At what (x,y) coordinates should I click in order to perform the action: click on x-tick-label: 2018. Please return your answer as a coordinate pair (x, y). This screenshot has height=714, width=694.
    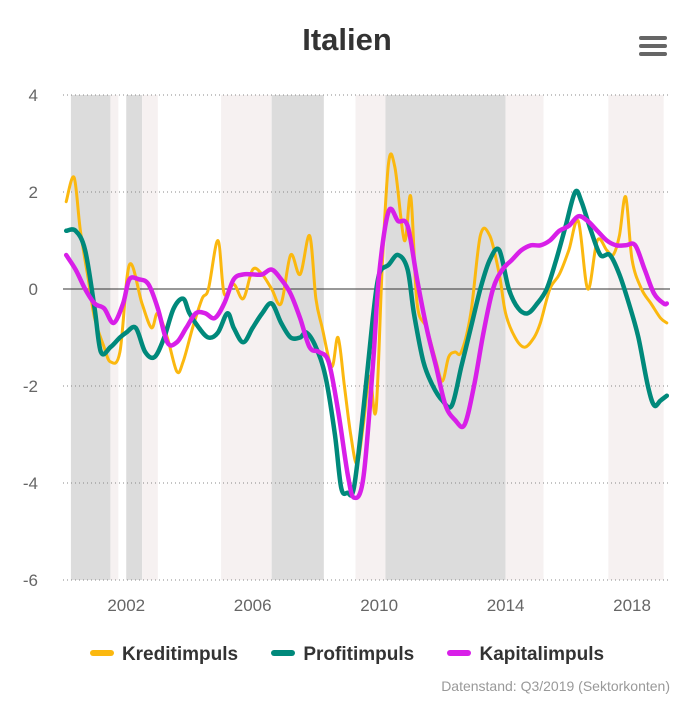
    Looking at the image, I should click on (632, 605).